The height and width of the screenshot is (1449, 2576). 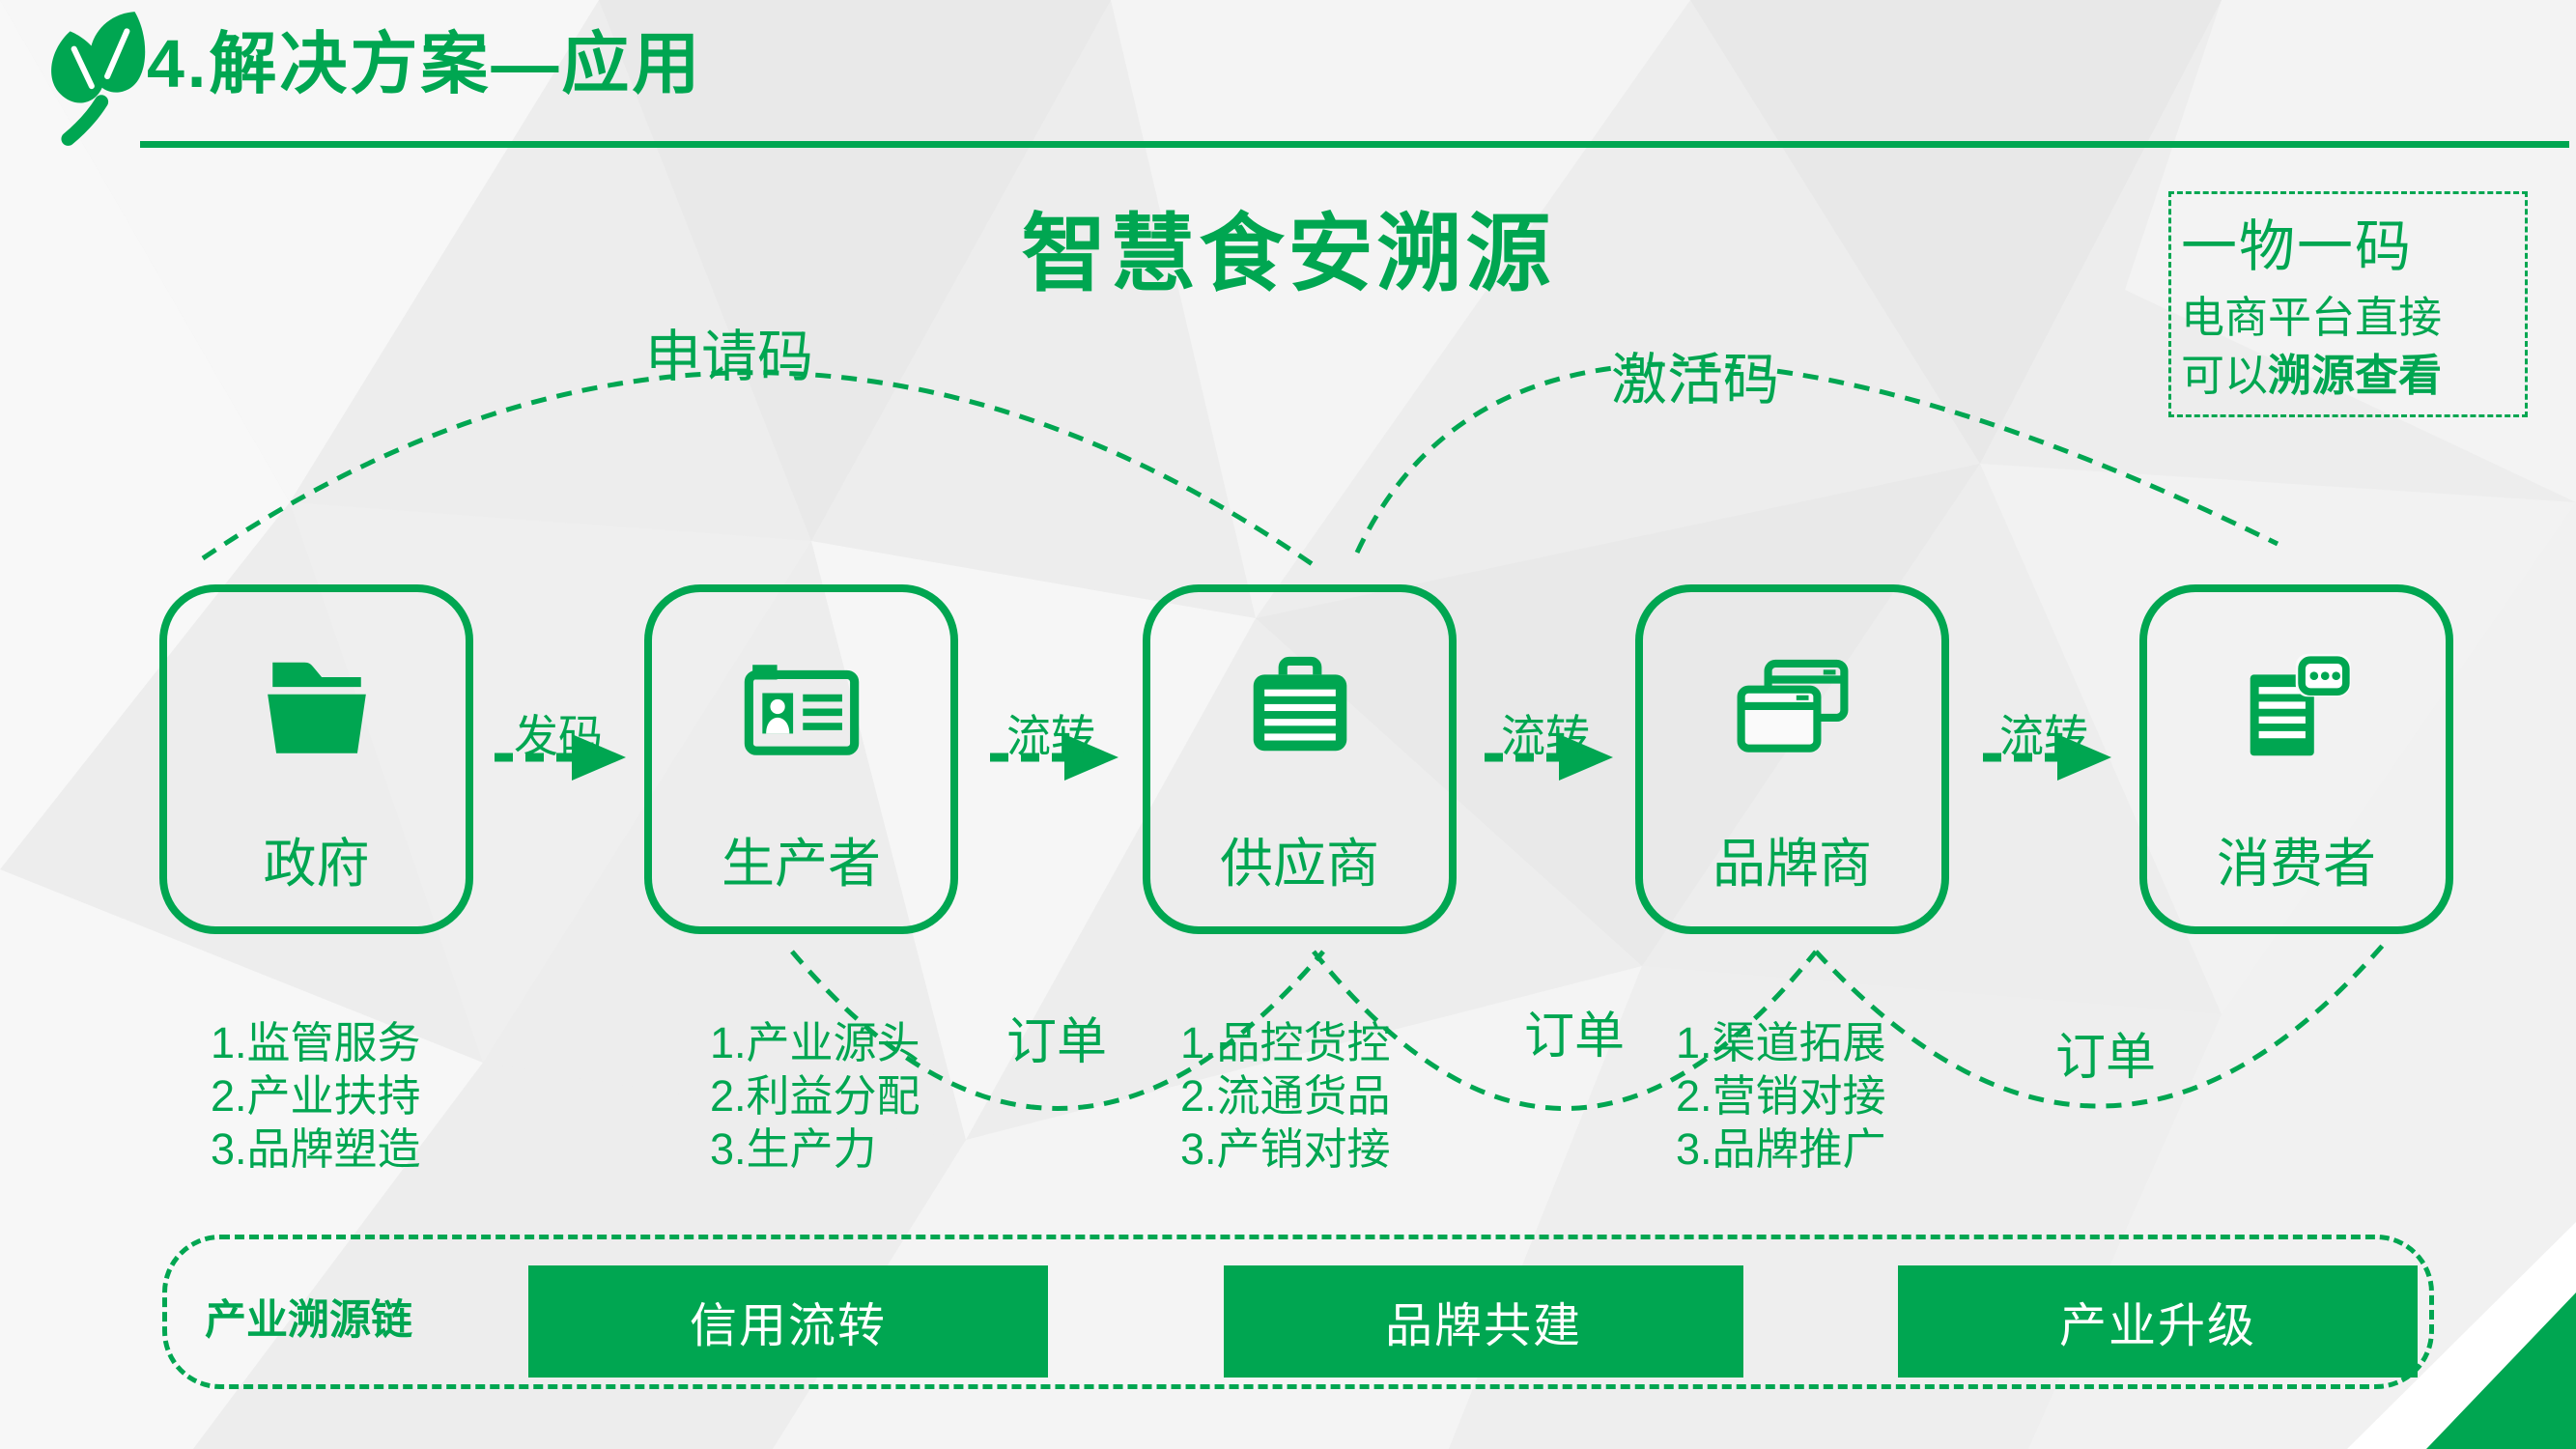 I want to click on overlapping-windows-icon, so click(x=1792, y=706).